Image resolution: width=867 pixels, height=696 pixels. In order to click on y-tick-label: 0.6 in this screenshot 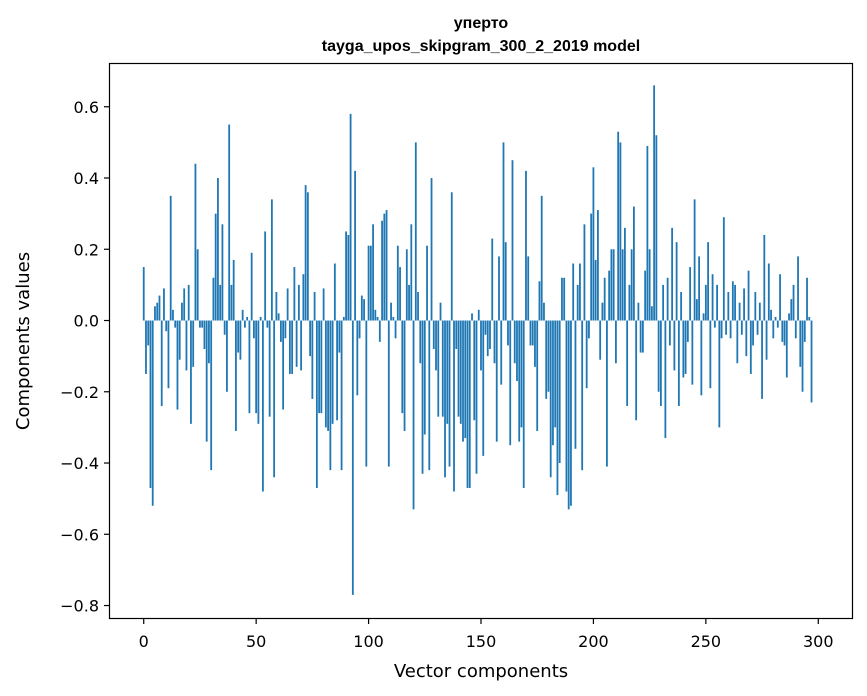, I will do `click(86, 107)`.